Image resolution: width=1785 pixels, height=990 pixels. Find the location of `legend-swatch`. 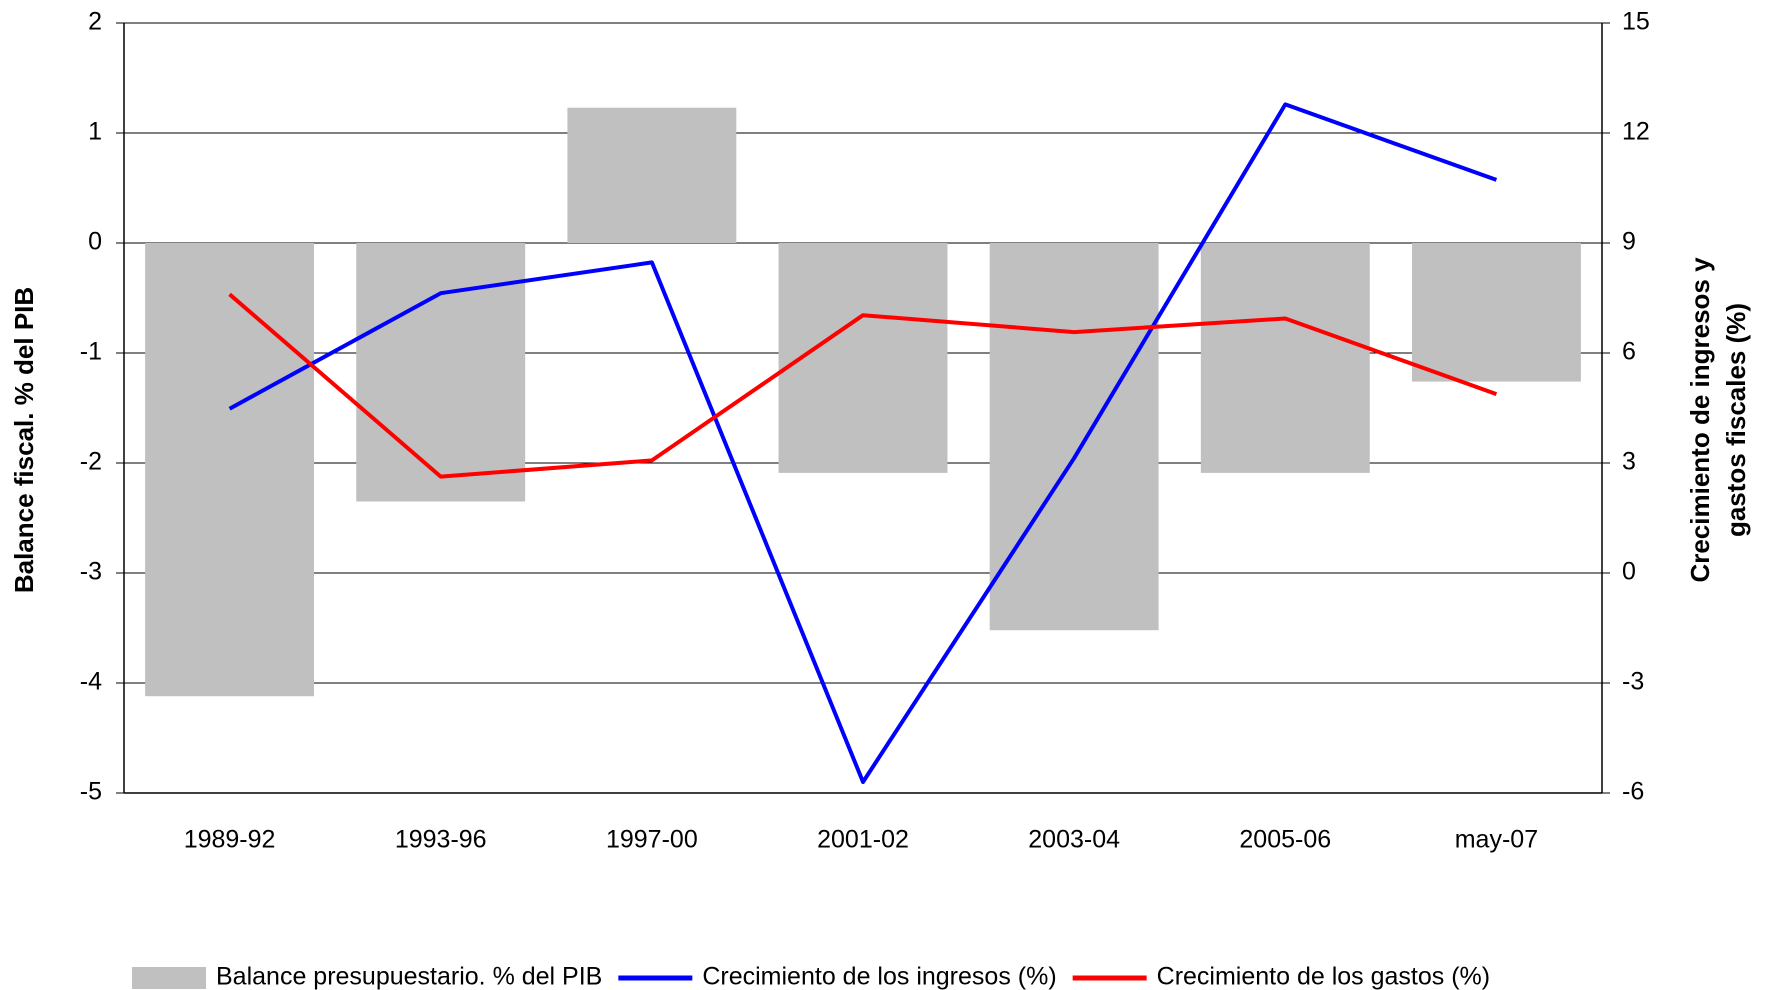

legend-swatch is located at coordinates (169, 978).